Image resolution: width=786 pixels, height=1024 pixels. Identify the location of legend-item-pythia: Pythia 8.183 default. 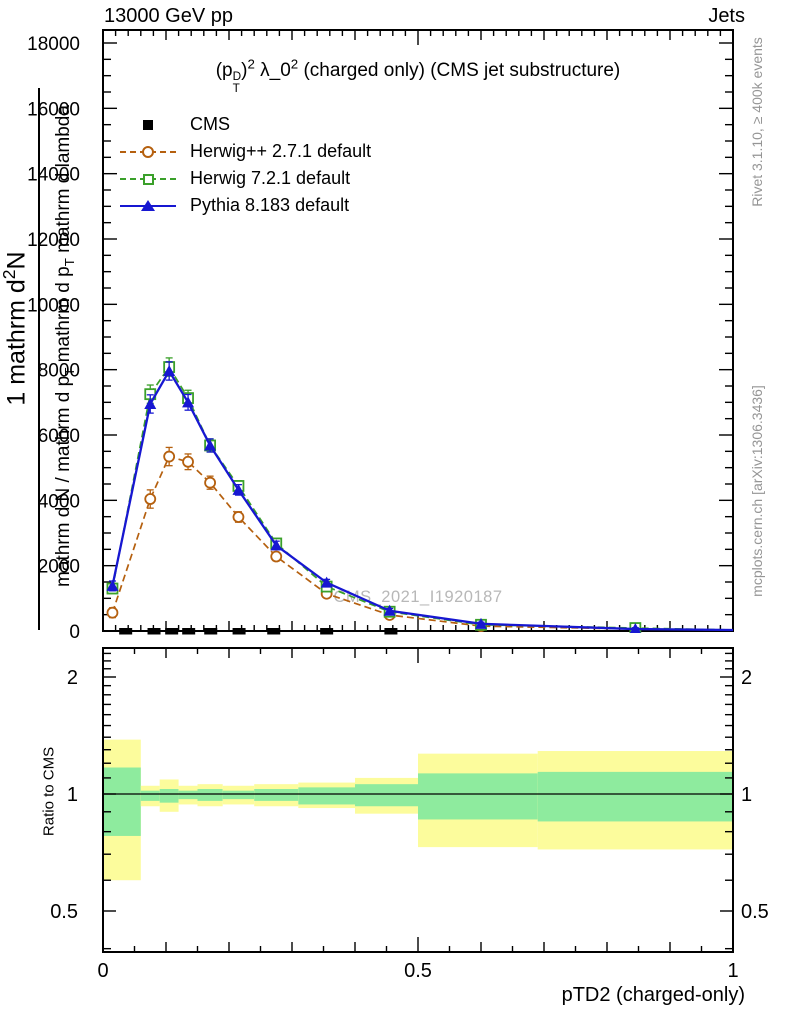
(245, 205).